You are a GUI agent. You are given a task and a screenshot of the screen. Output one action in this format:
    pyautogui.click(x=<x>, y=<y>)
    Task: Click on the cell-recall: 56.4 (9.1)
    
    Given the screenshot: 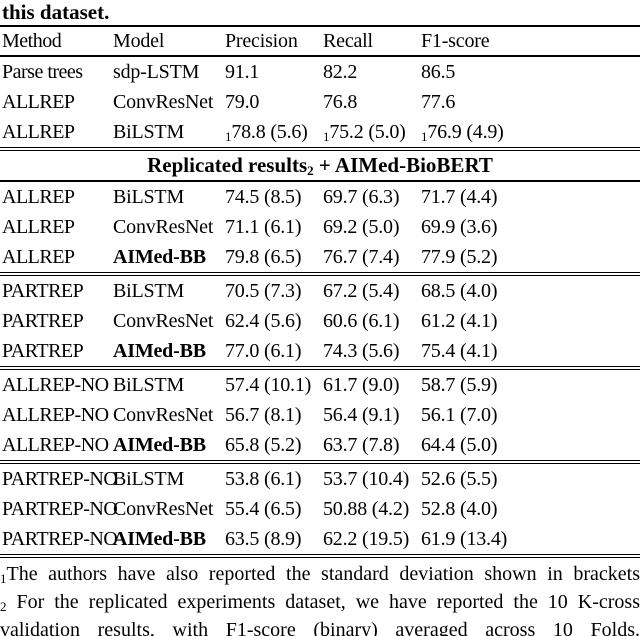 What is the action you would take?
    pyautogui.click(x=372, y=415)
    